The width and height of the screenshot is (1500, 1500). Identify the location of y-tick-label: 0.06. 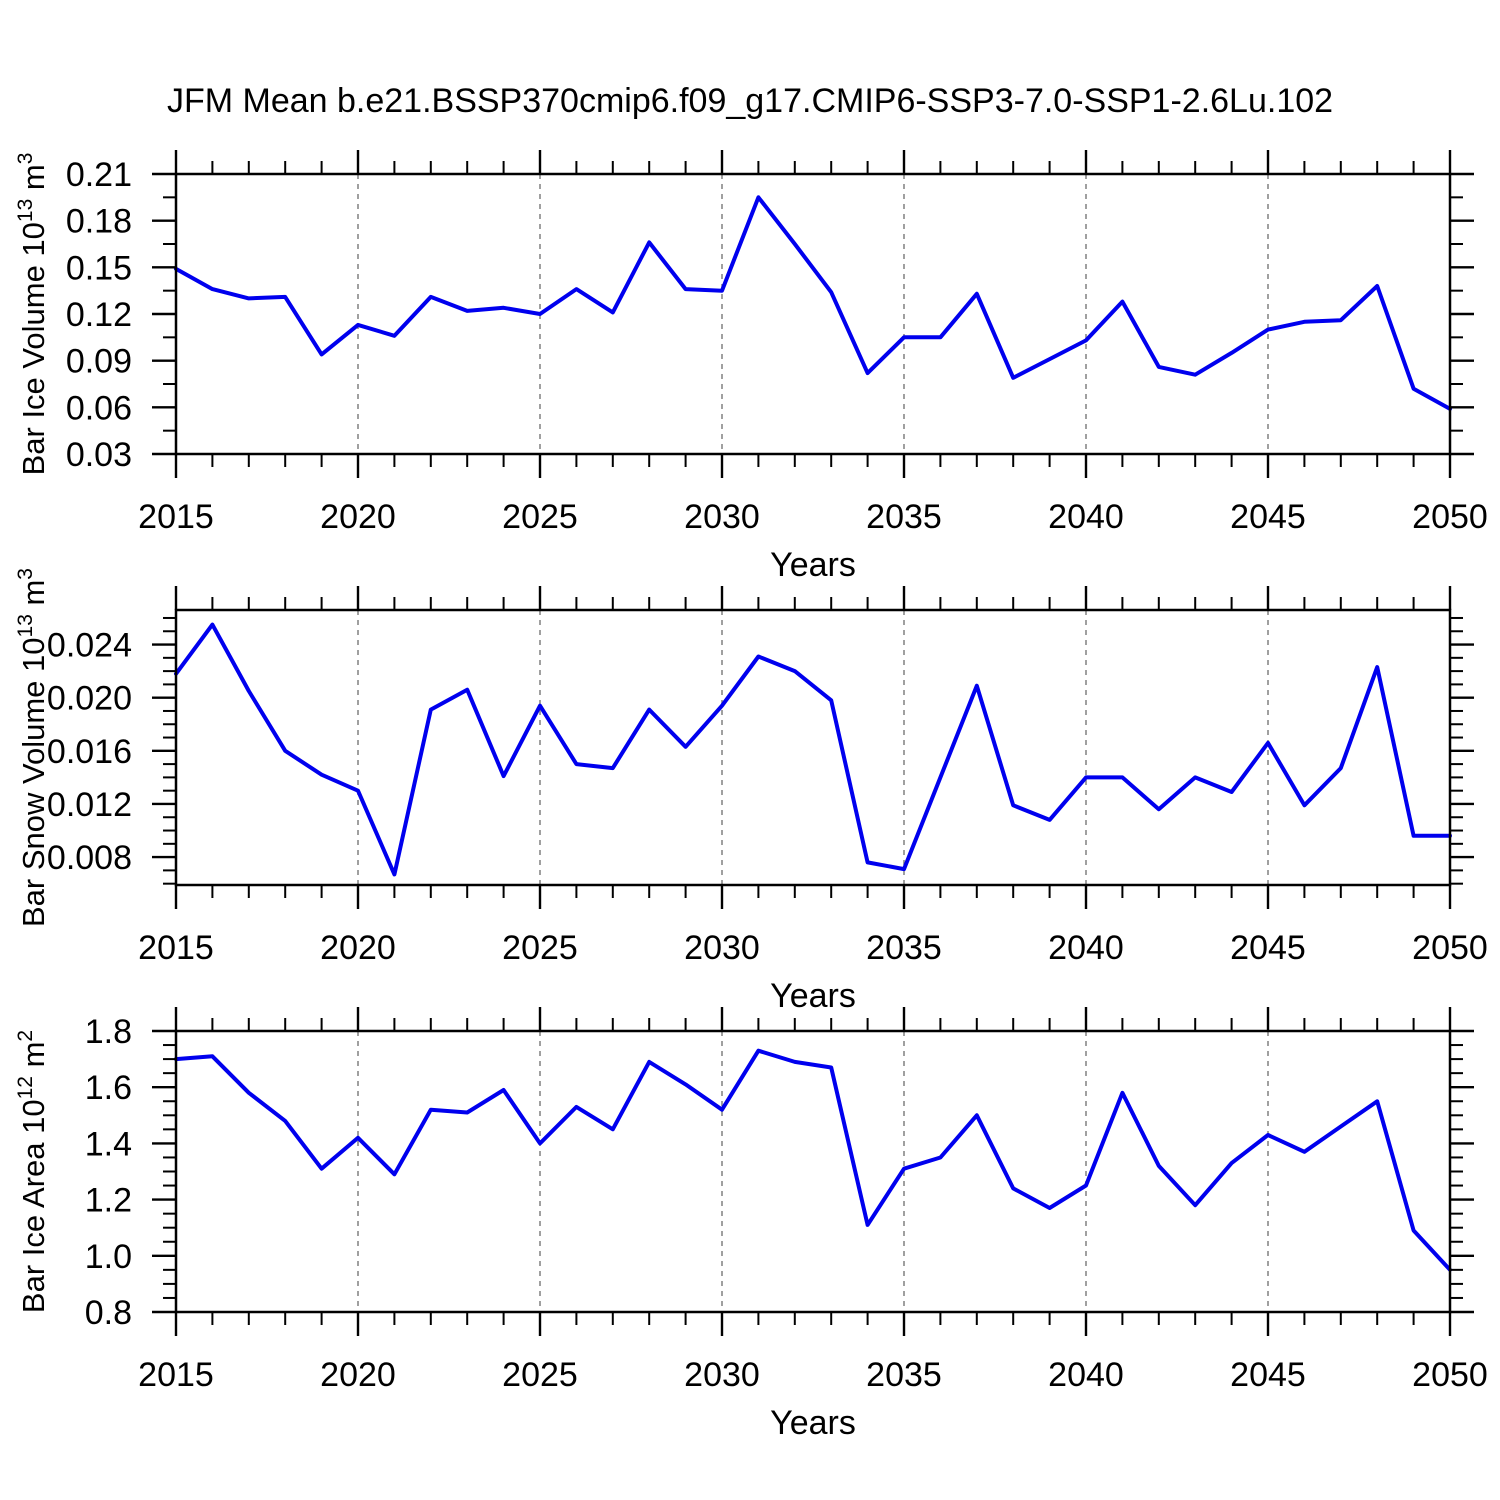
(99, 408).